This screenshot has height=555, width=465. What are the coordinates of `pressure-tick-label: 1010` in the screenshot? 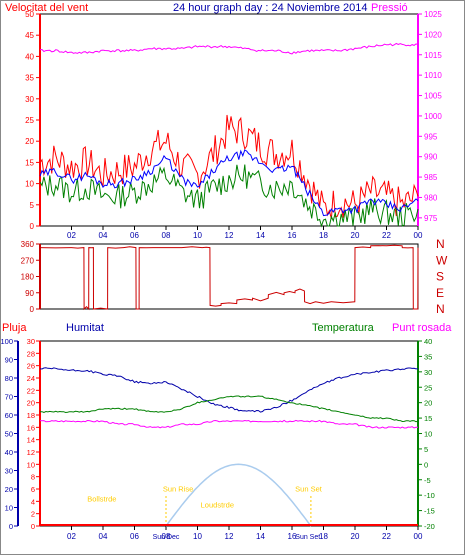 It's located at (433, 75).